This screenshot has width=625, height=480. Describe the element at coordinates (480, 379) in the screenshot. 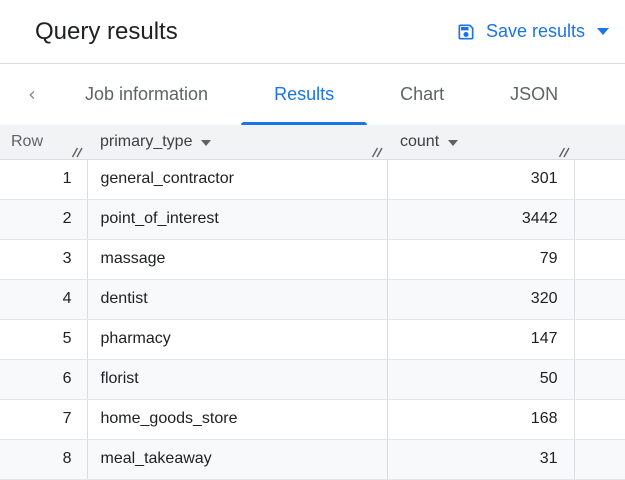

I see `count-cell: 50` at that location.